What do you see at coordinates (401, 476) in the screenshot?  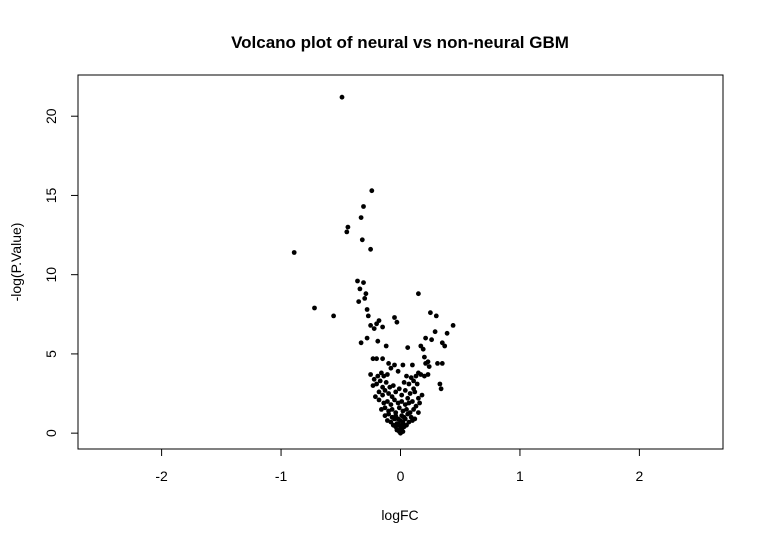 I see `x-tick-label: 0` at bounding box center [401, 476].